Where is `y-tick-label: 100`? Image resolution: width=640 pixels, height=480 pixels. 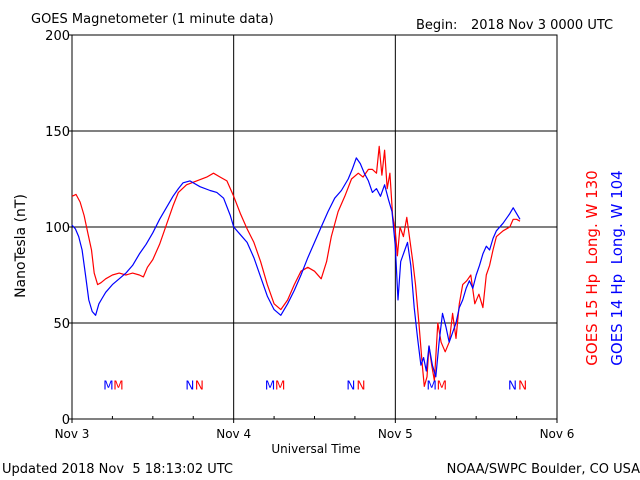 y-tick-label: 100 is located at coordinates (57, 228).